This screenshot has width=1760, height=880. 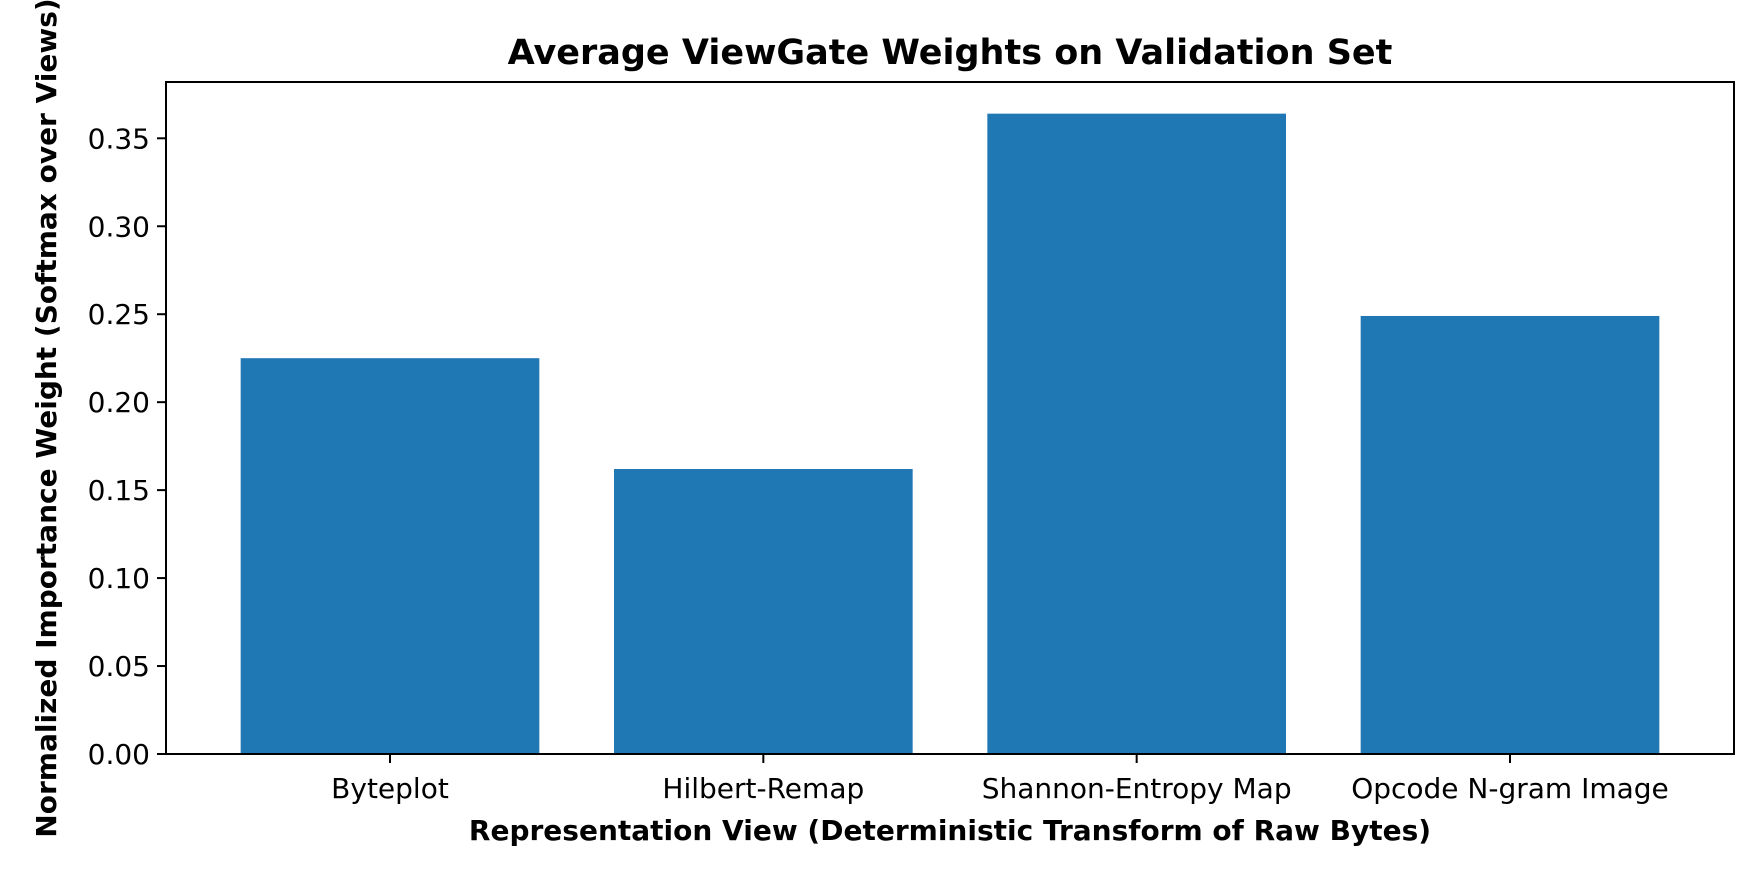 I want to click on y-tick-label-4: 0.20, so click(x=119, y=402).